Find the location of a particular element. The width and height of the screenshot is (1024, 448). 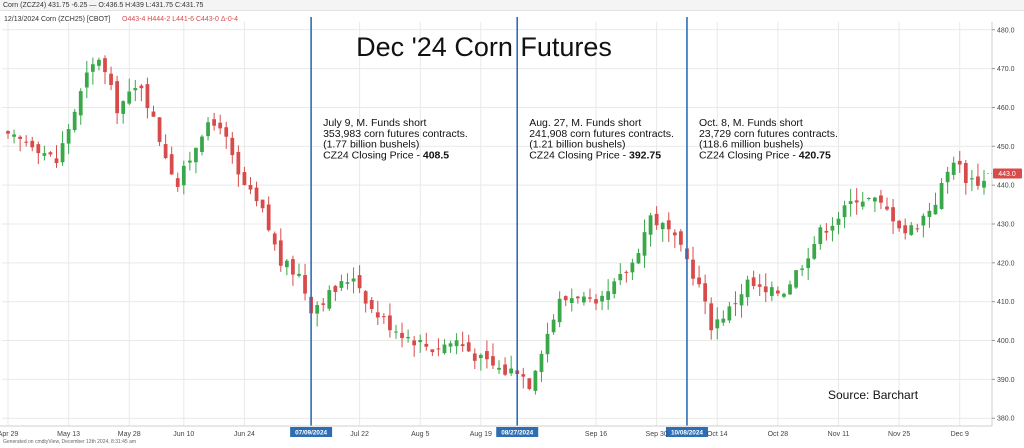

x-tick-label: Oct 28 is located at coordinates (778, 434).